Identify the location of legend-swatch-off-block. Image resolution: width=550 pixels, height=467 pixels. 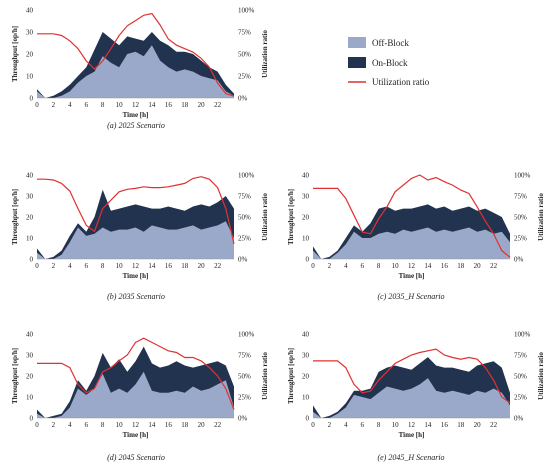
(357, 42).